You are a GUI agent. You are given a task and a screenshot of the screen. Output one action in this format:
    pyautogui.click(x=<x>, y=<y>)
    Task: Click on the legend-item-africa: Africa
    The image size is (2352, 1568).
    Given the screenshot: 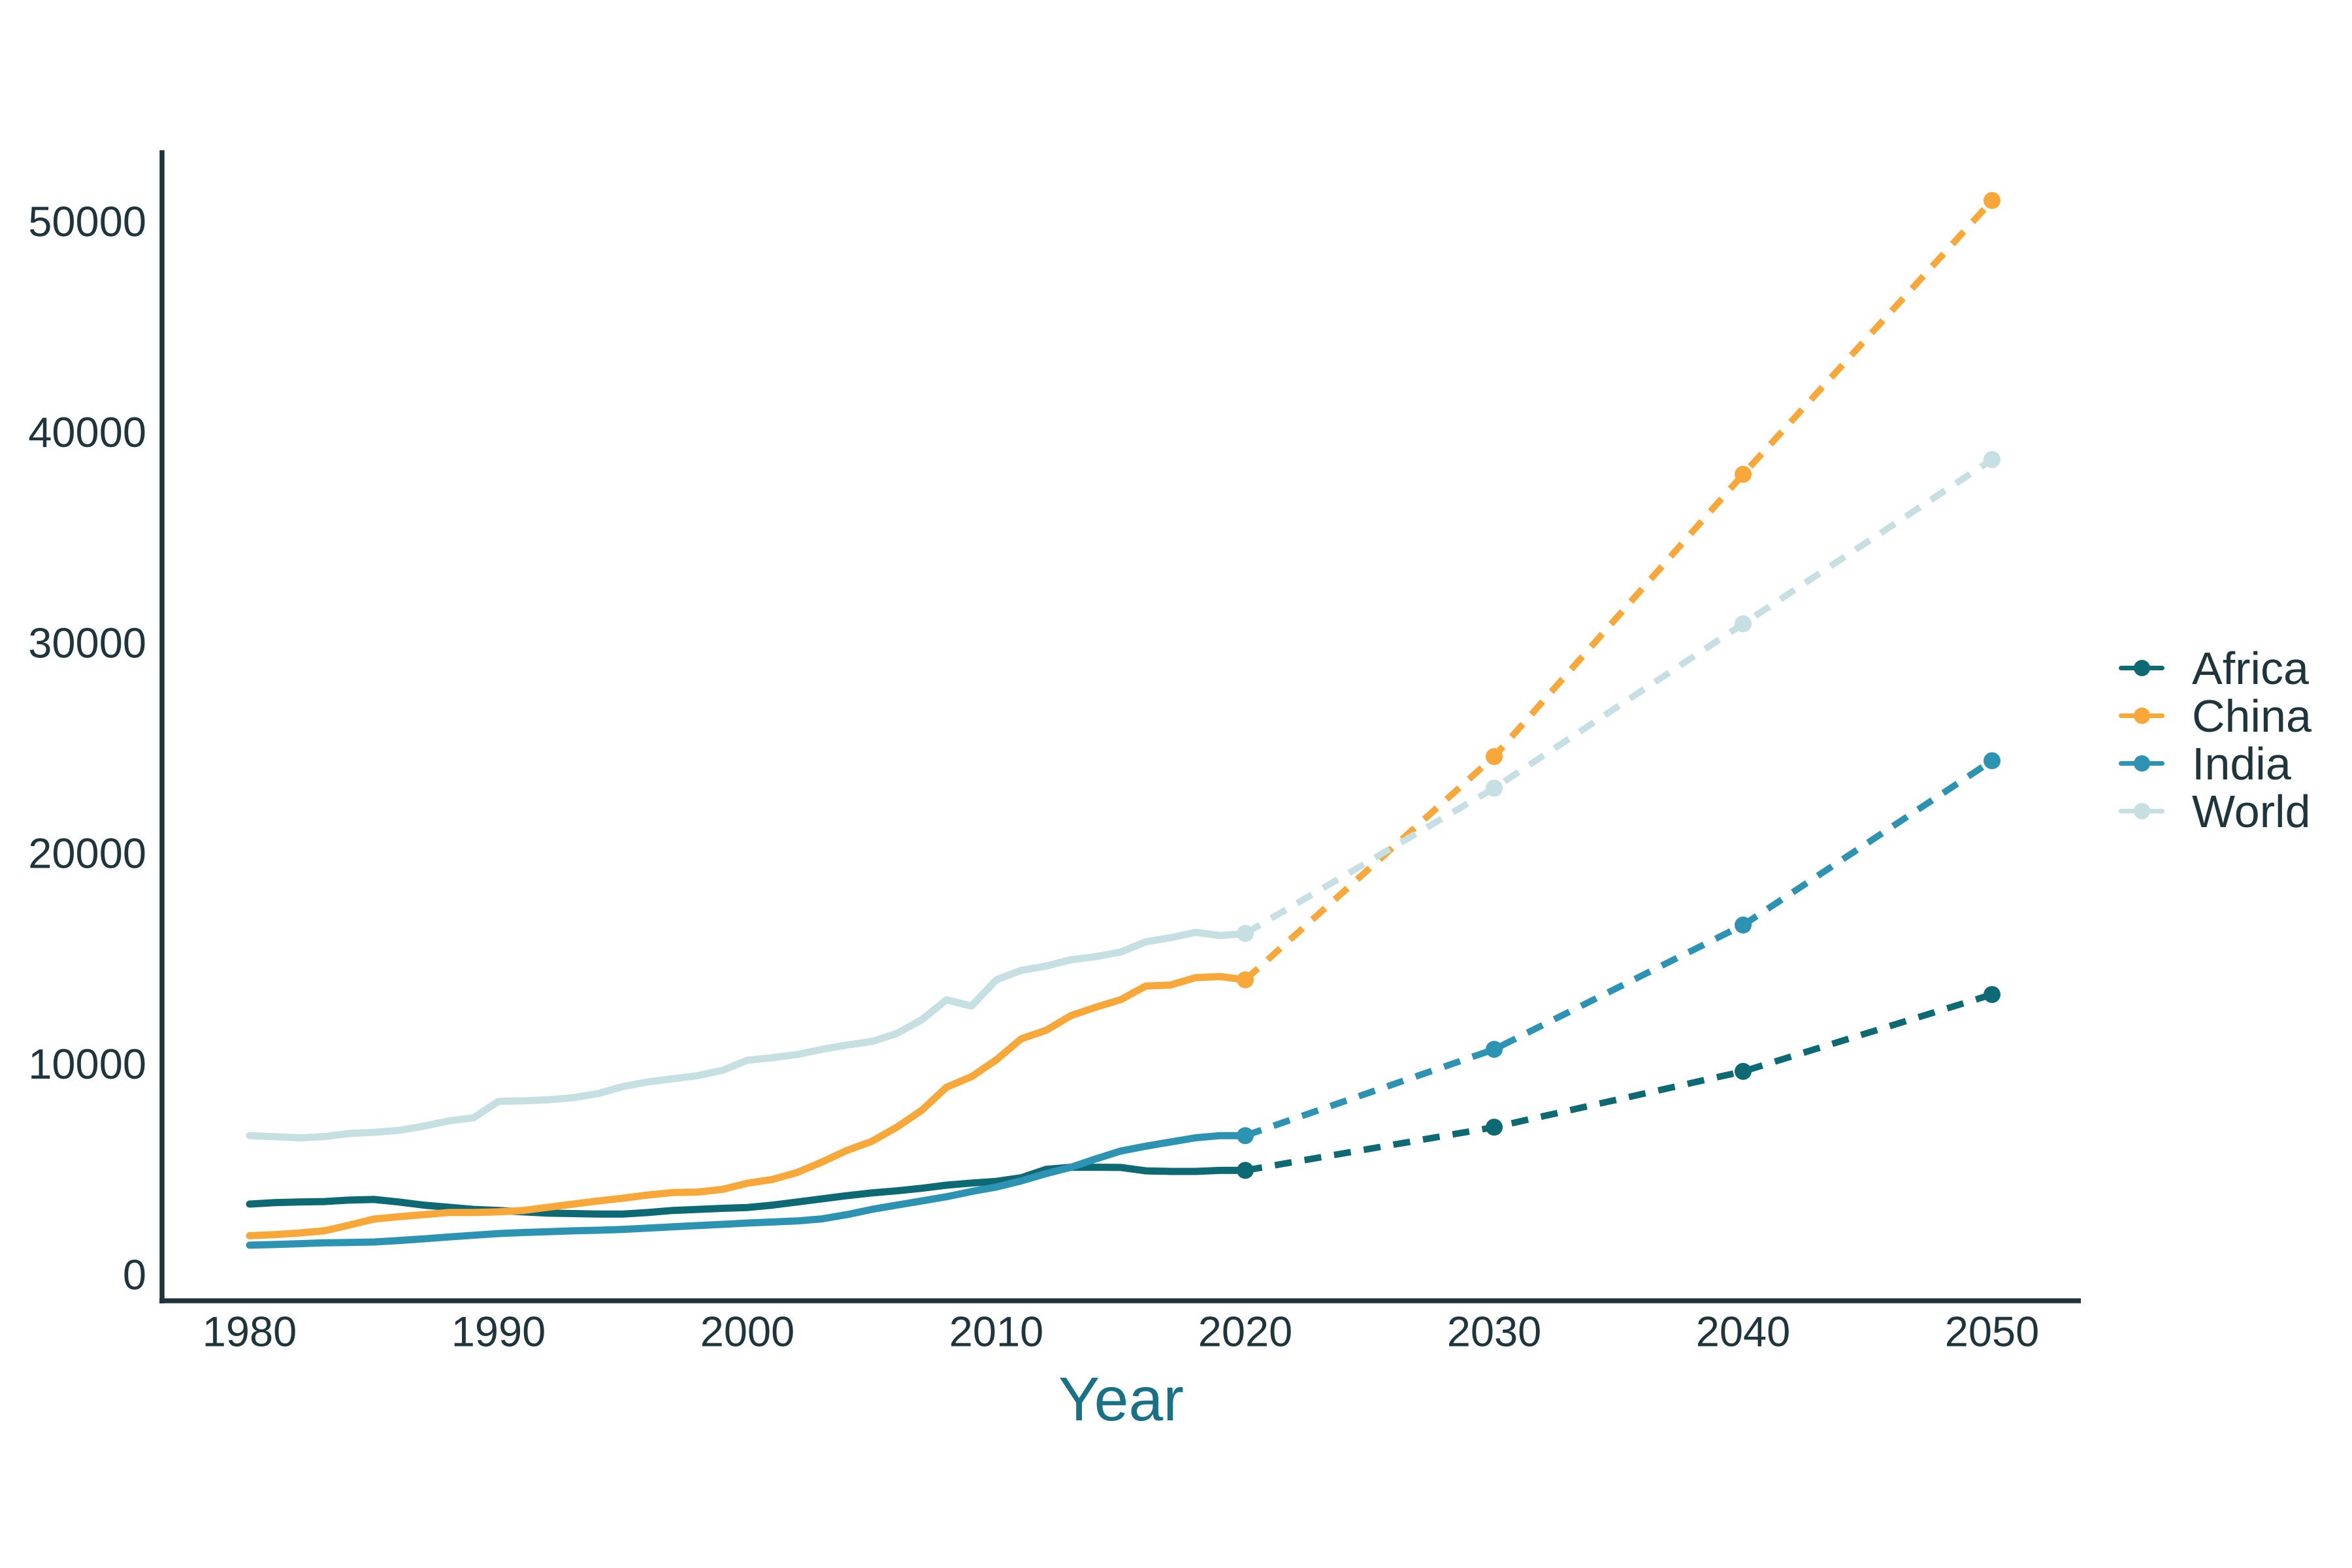 What is the action you would take?
    pyautogui.click(x=2215, y=668)
    